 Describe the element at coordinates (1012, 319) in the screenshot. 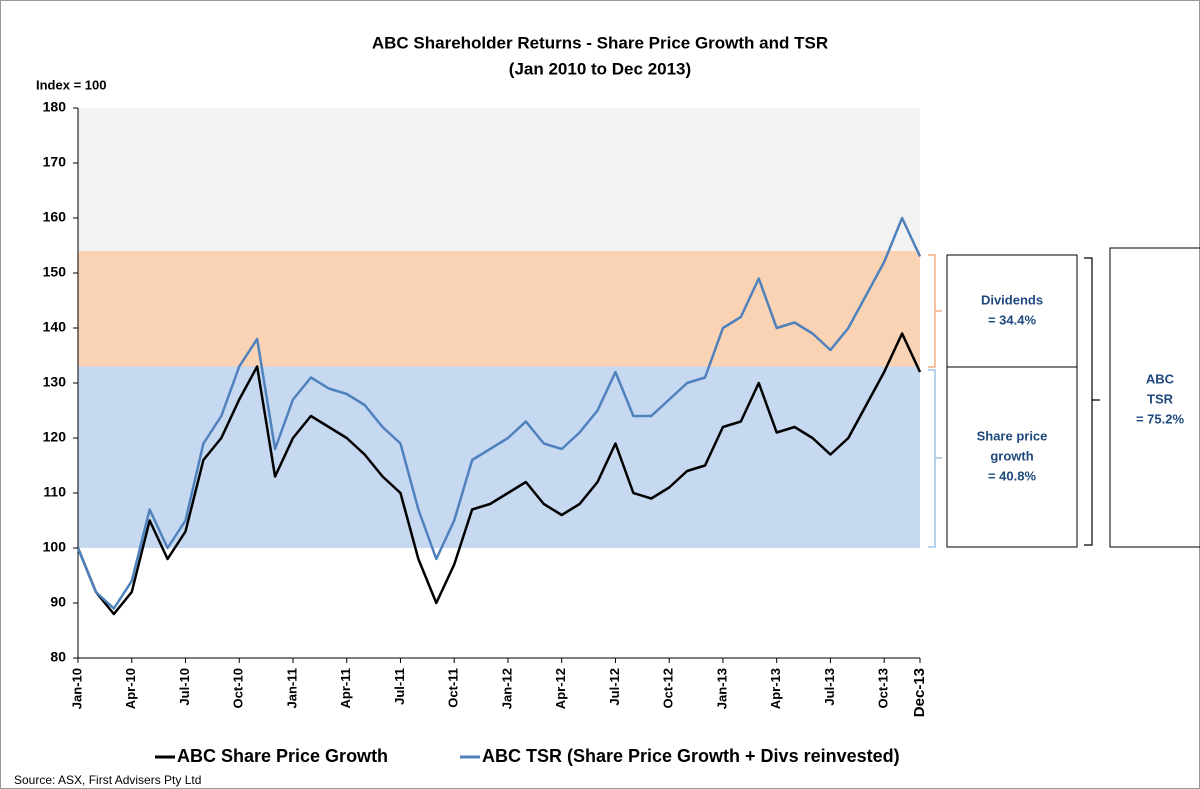

I see `annotation-text: = 34.4%` at that location.